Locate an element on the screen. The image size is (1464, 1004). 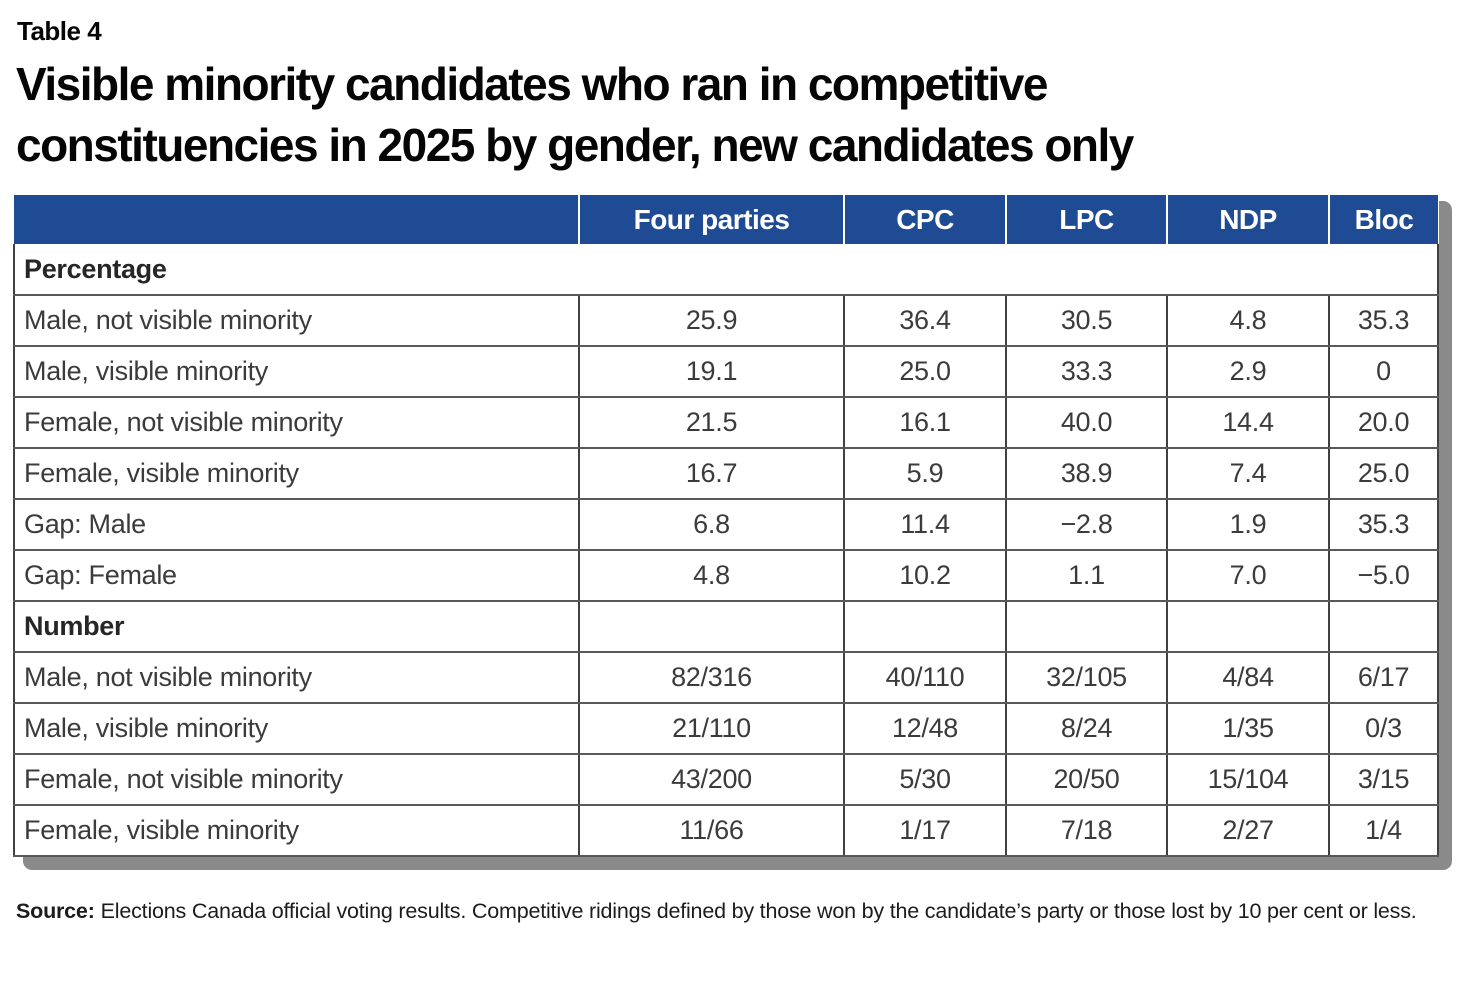
cell-value: 2/27 is located at coordinates (1248, 830).